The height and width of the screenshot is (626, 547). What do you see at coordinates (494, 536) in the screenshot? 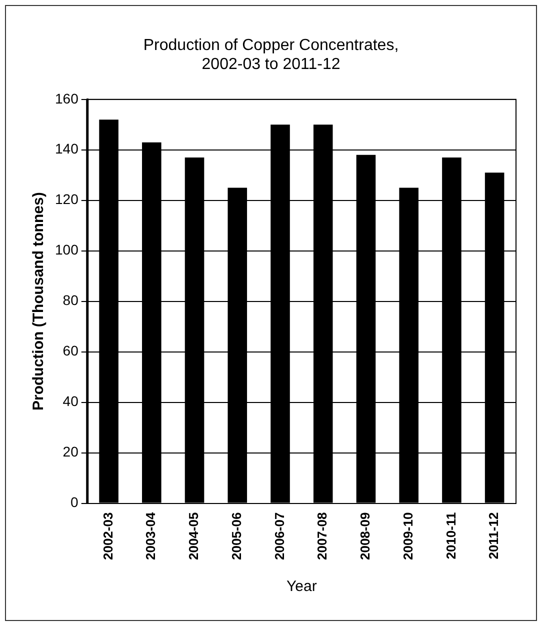
I see `x-tick-label: 2011-12` at bounding box center [494, 536].